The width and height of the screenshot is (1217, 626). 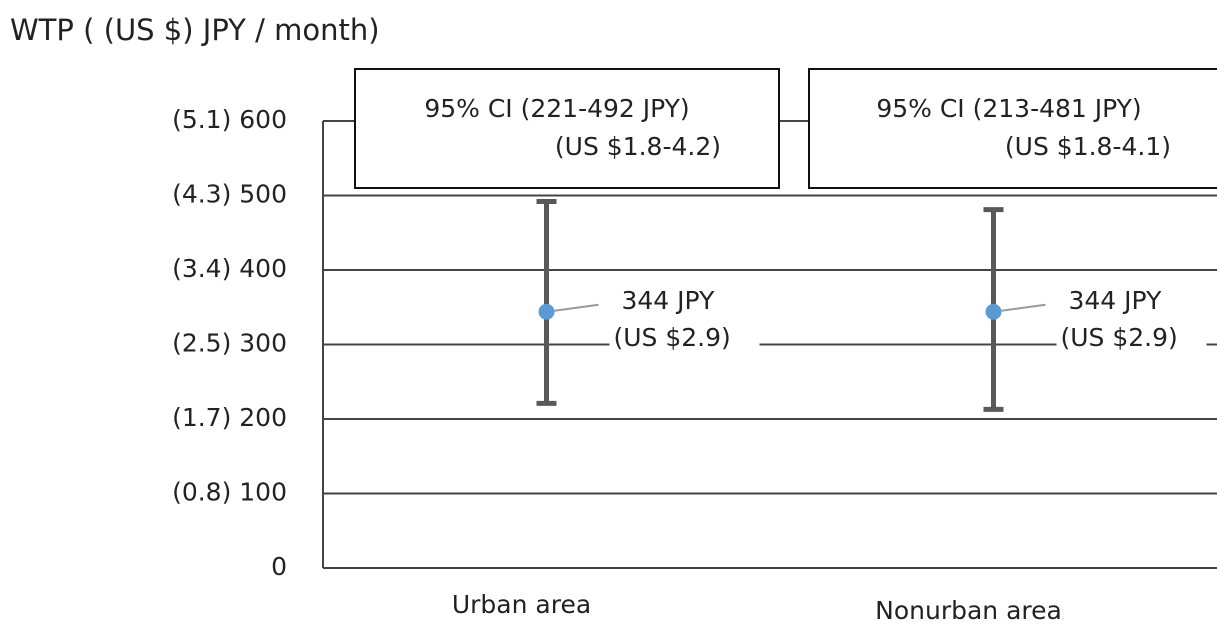 I want to click on y-tick-label: (5.1) 600, so click(x=229, y=119).